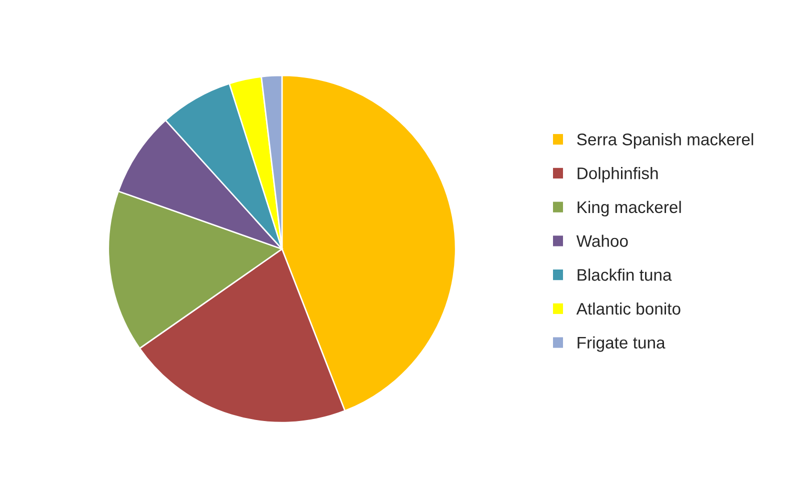  Describe the element at coordinates (628, 308) in the screenshot. I see `legend-label: Atlantic bonito` at that location.